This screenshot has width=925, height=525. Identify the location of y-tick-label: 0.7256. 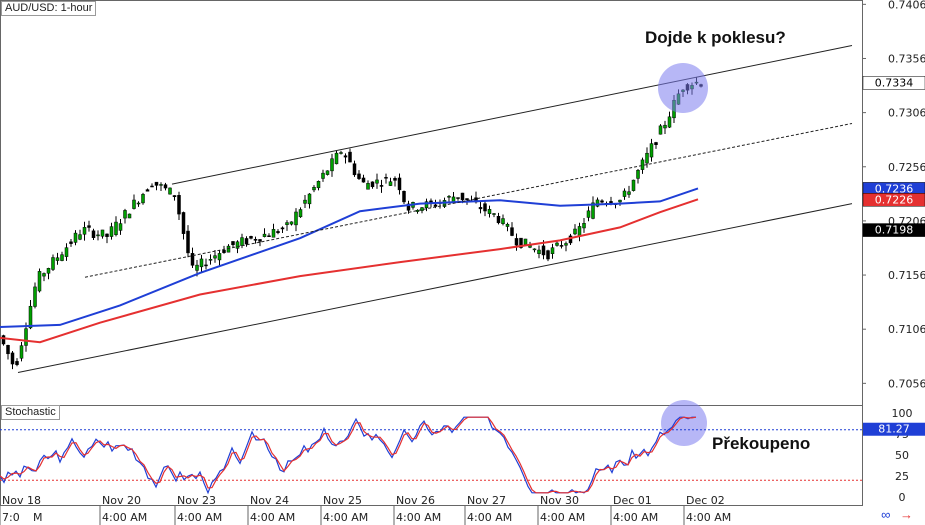
(906, 167).